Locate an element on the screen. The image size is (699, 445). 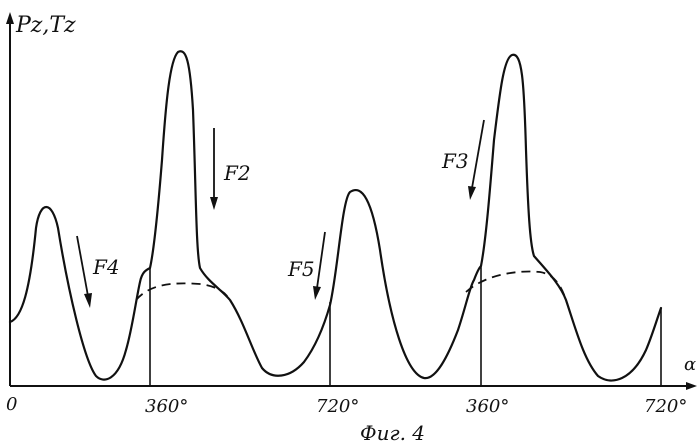
arrow-f4 is located at coordinates (82, 266).